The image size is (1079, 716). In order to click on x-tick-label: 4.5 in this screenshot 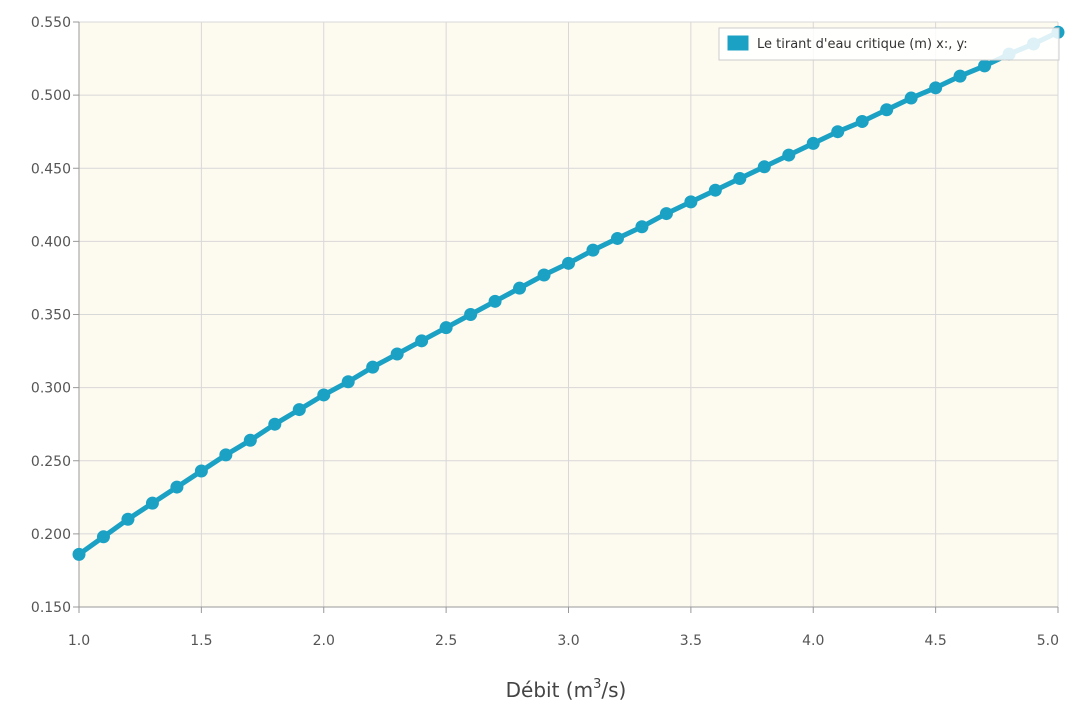, I will do `click(935, 641)`.